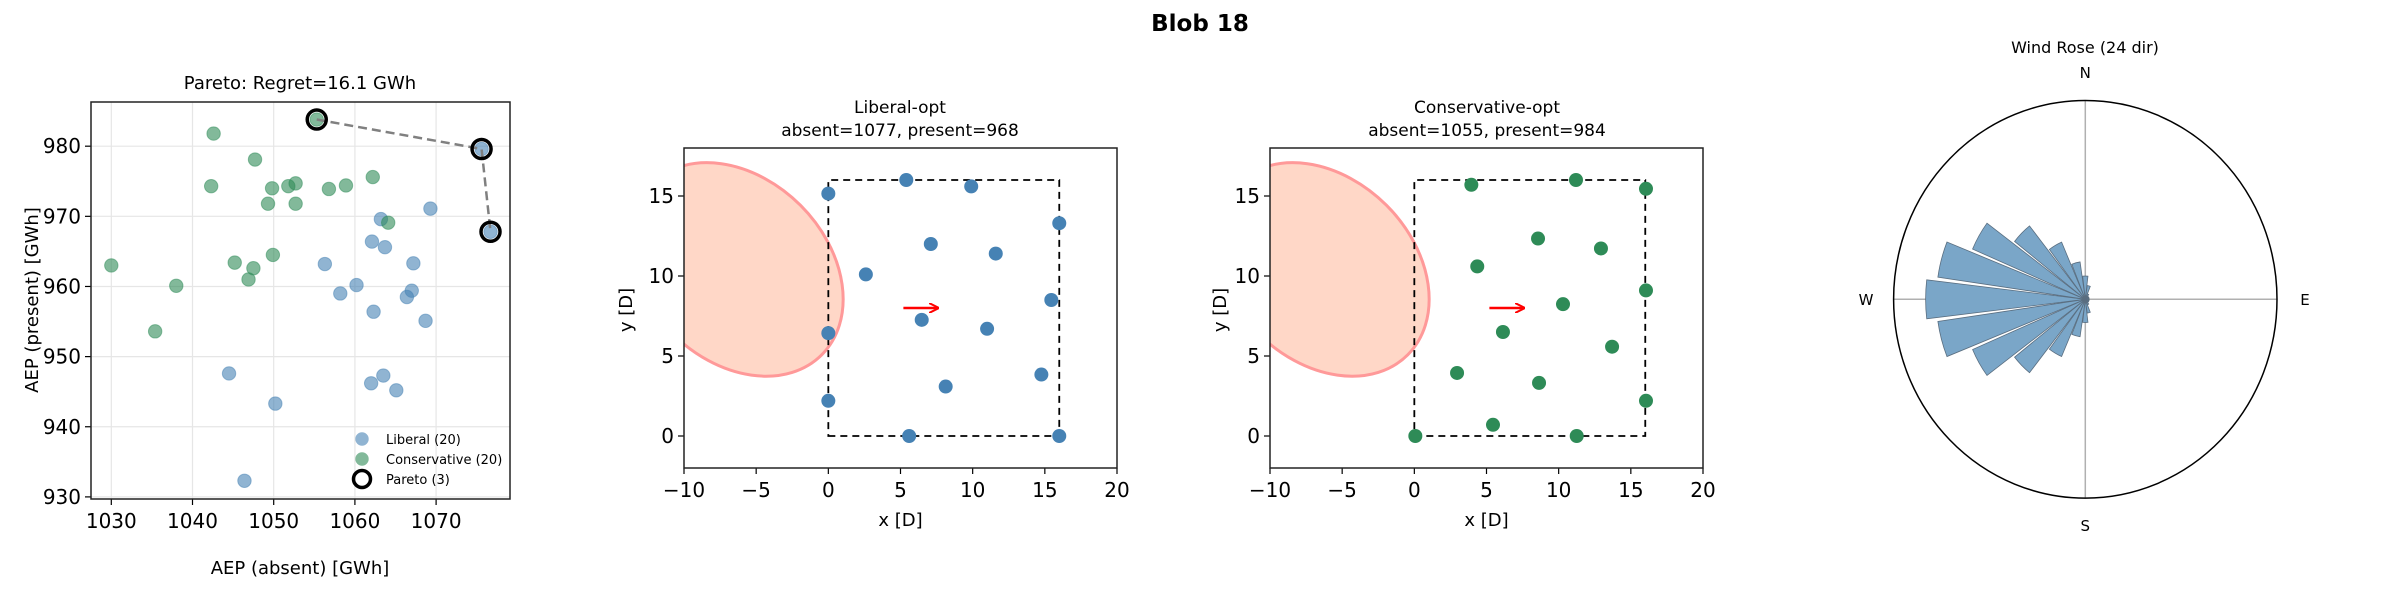  Describe the element at coordinates (62, 497) in the screenshot. I see `y-tick-label: 930` at that location.